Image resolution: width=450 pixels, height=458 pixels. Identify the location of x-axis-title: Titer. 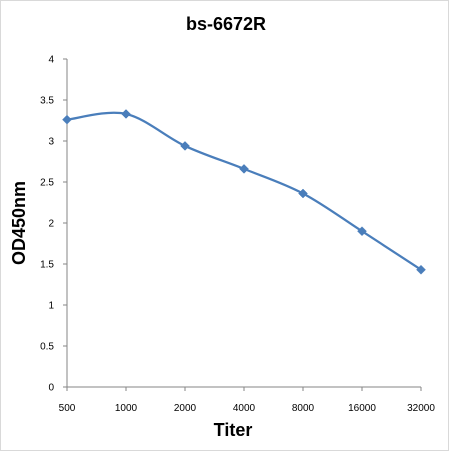
(233, 430).